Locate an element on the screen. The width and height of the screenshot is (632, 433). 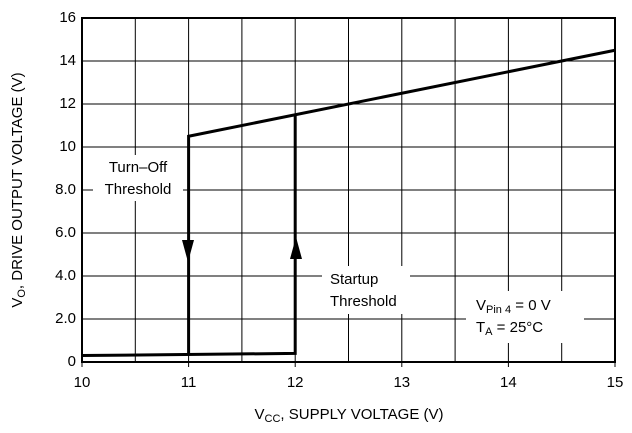
y-tick-label: 2.0 is located at coordinates (65, 318).